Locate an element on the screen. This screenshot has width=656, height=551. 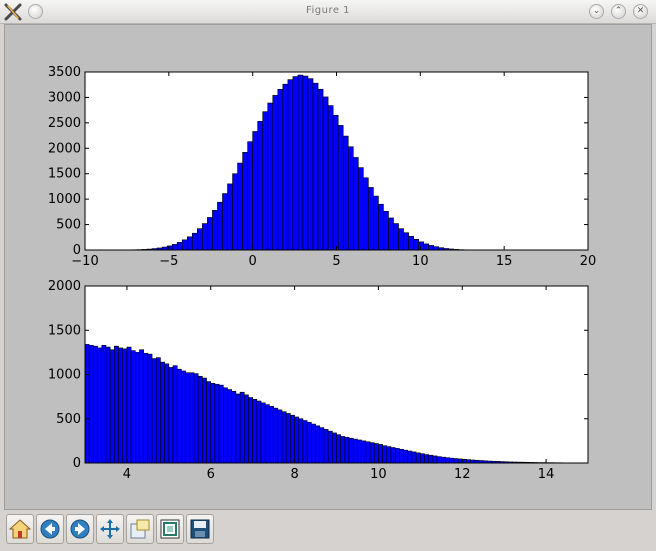
zoom-button is located at coordinates (140, 529).